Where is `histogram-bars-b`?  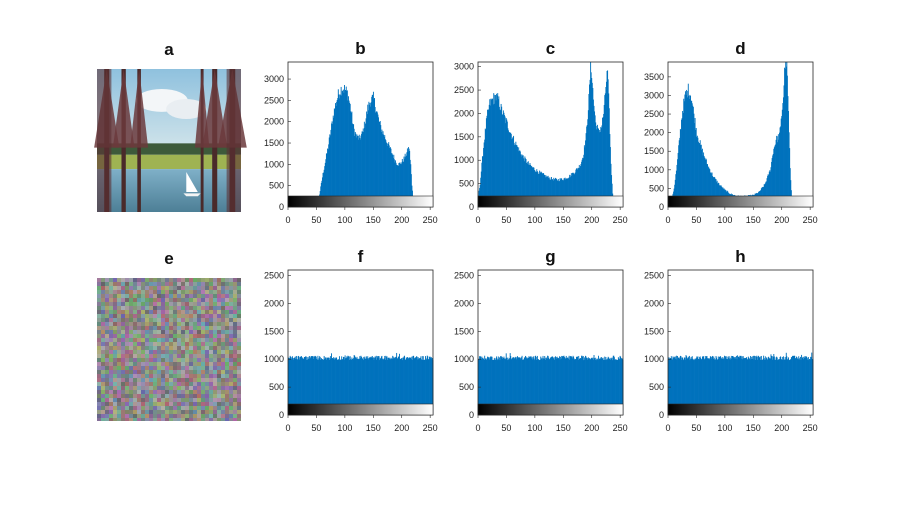 histogram-bars-b is located at coordinates (365, 146).